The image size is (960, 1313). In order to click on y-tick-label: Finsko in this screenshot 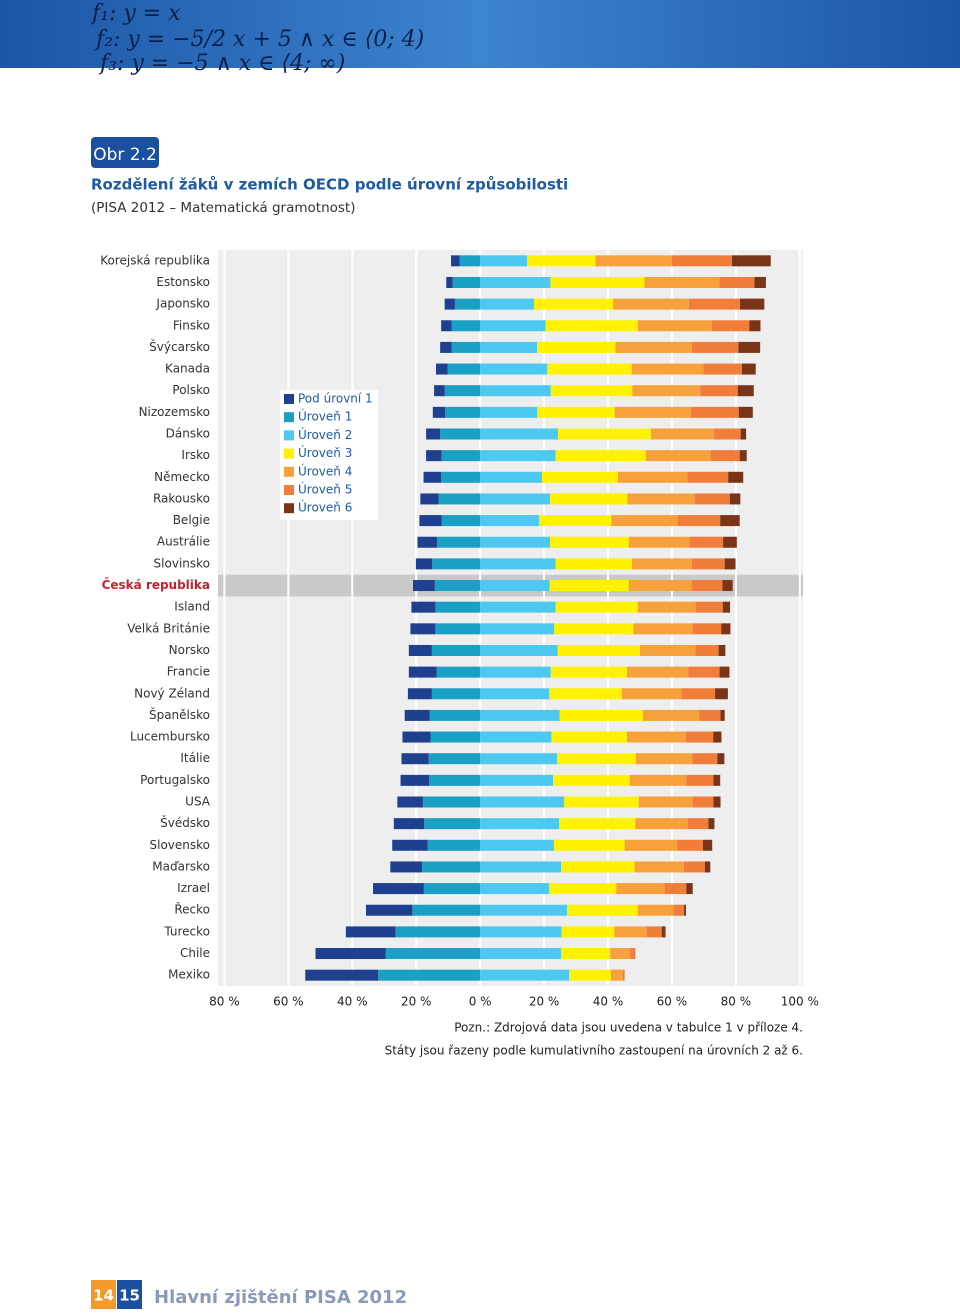, I will do `click(191, 325)`.